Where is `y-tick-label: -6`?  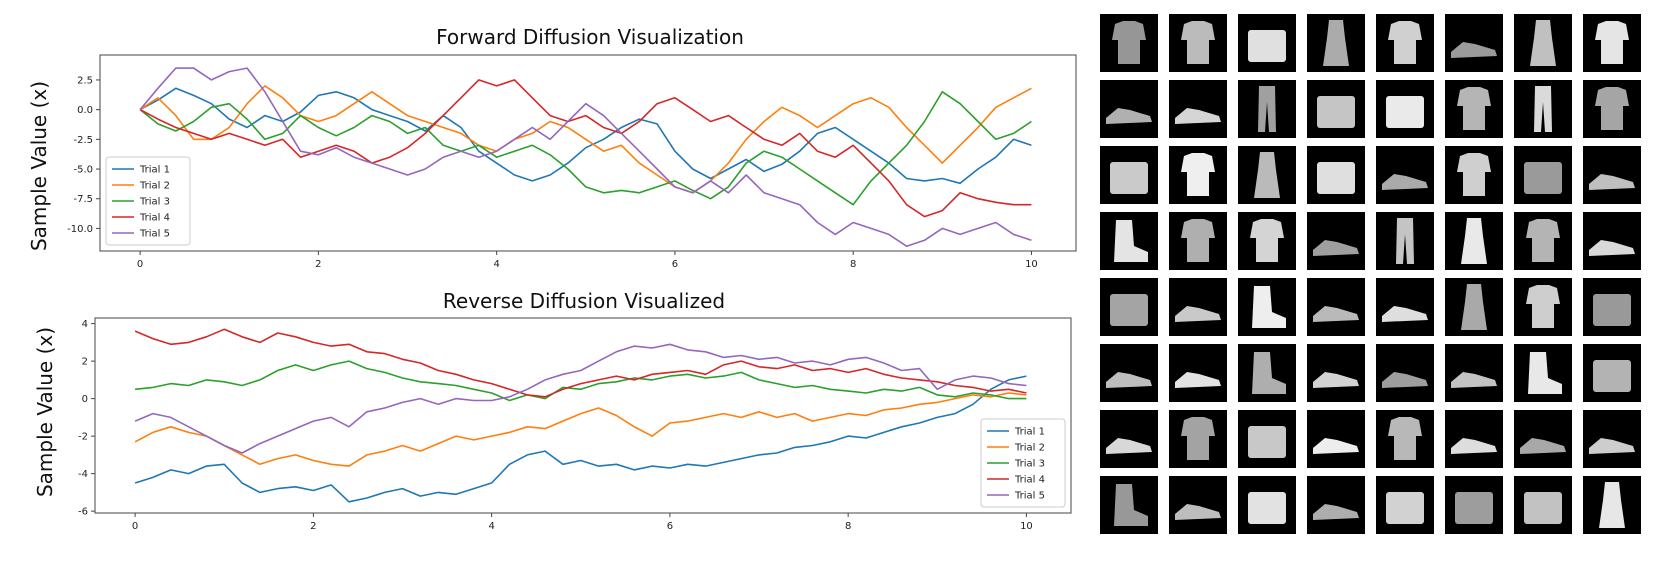
y-tick-label: -6 is located at coordinates (83, 512).